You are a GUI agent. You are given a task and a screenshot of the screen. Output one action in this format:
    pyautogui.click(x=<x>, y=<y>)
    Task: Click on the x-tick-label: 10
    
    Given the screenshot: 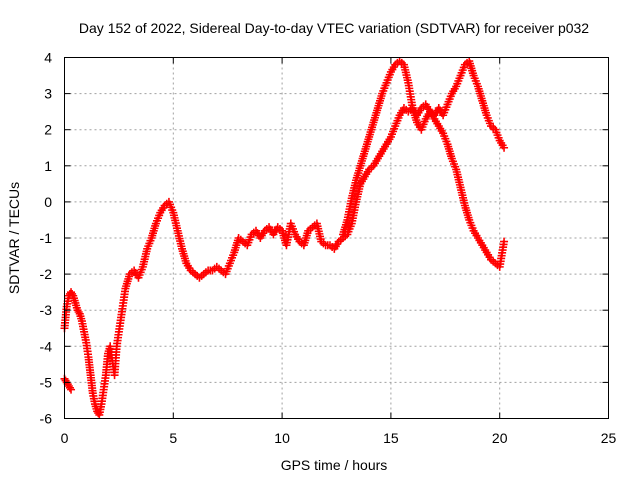 What is the action you would take?
    pyautogui.click(x=282, y=438)
    